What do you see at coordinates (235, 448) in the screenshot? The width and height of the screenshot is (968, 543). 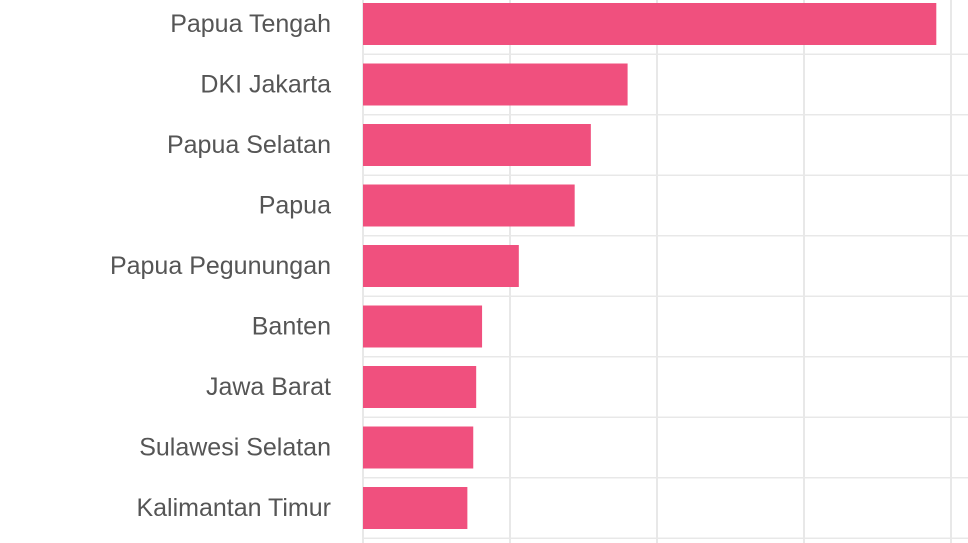 I see `category-label: Sulawesi Selatan` at bounding box center [235, 448].